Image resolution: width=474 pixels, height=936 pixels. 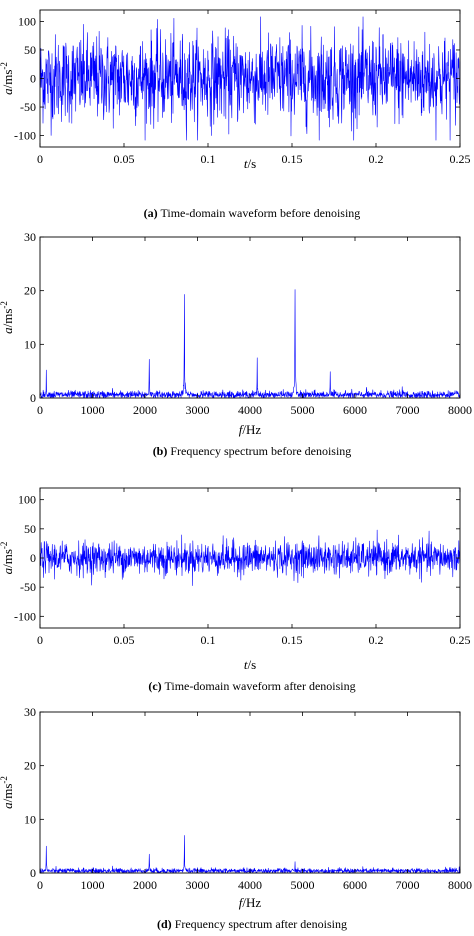 I want to click on panel-caption: (d) Frequency spectrum after denoising, so click(x=252, y=924).